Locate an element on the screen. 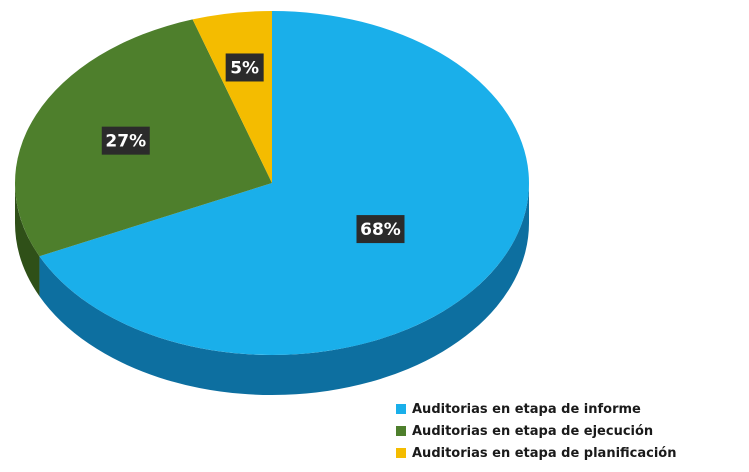 This screenshot has width=749, height=472. legend-swatch-planificacion is located at coordinates (401, 453).